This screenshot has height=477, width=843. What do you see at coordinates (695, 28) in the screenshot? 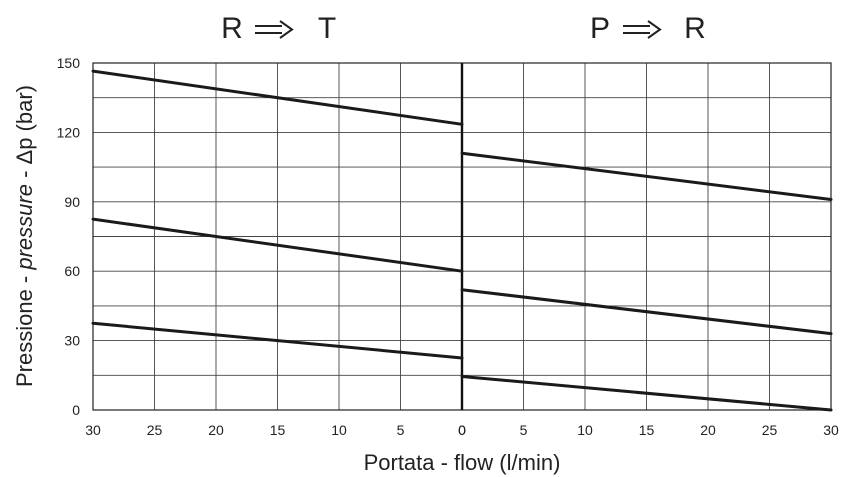
I see `panel-title-right-to: R` at bounding box center [695, 28].